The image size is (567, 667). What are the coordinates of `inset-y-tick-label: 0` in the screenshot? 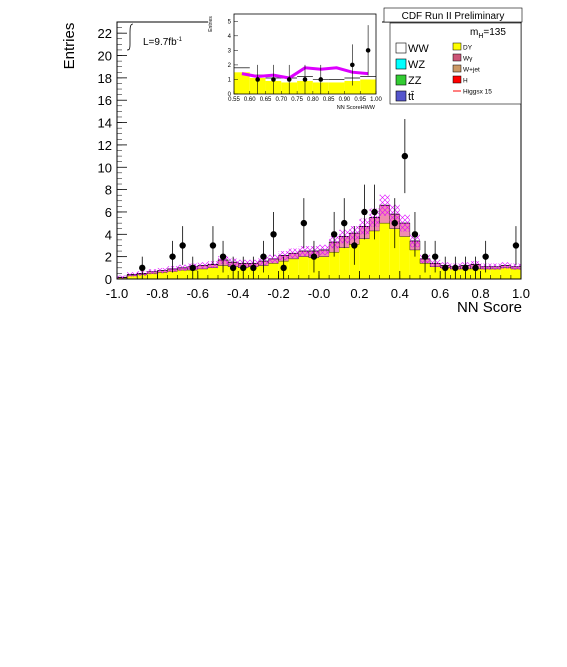 It's located at (230, 95).